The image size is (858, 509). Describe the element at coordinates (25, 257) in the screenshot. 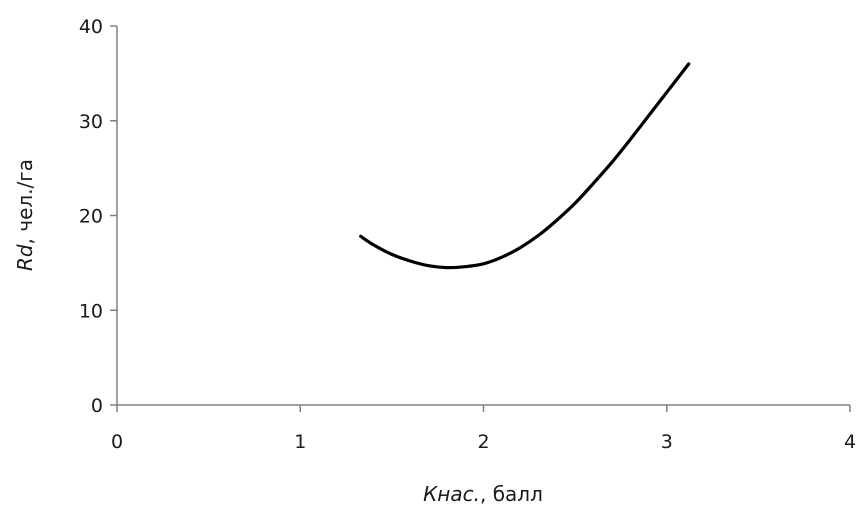

I see `y-axis-title-italic: Rd` at that location.